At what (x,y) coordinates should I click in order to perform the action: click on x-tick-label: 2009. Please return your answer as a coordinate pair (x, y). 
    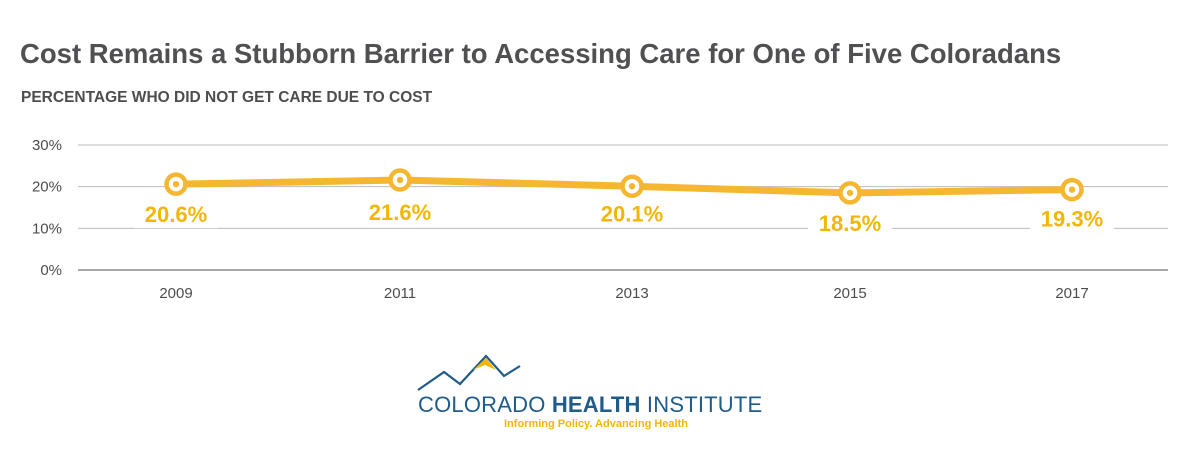
    Looking at the image, I should click on (175, 293).